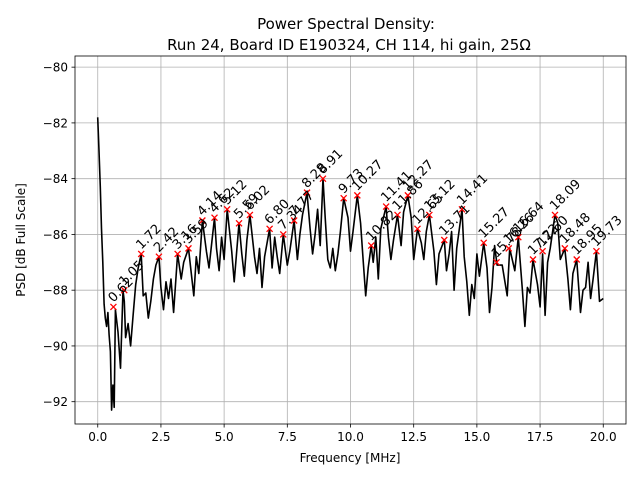  I want to click on x-tick-label: 10.0, so click(350, 437).